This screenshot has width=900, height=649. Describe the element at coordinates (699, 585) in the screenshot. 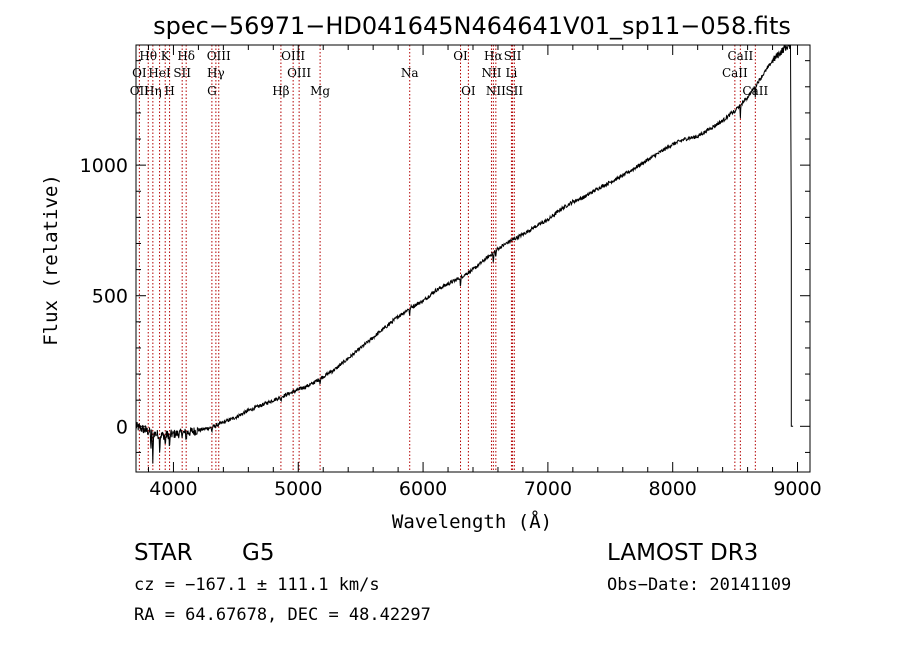

I see `obs-date-text: Obs−Date: 20141109` at that location.